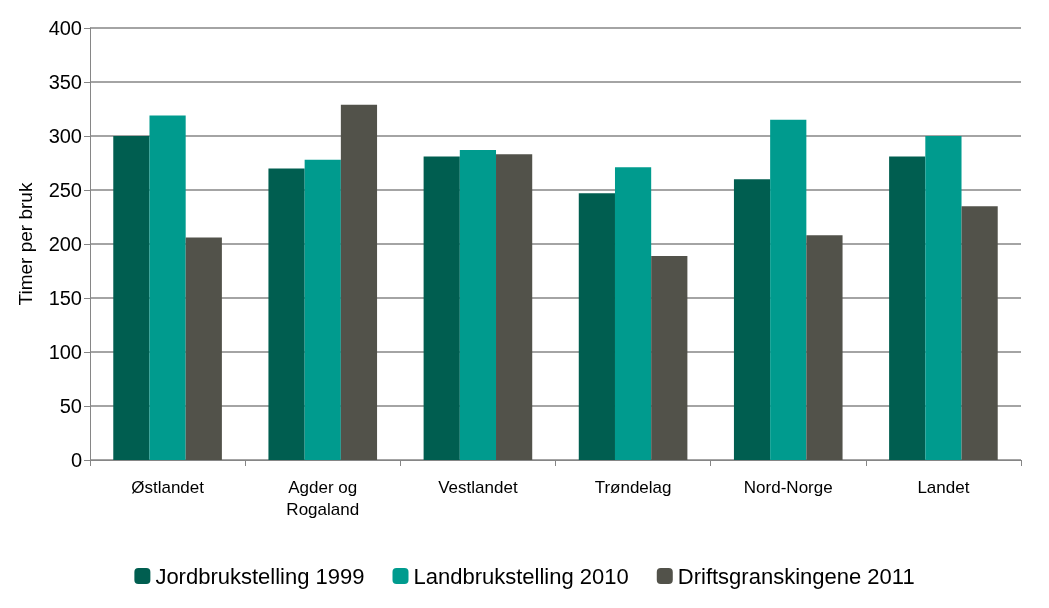 This screenshot has height=608, width=1049. Describe the element at coordinates (65, 352) in the screenshot. I see `y-tick-label: 100` at that location.